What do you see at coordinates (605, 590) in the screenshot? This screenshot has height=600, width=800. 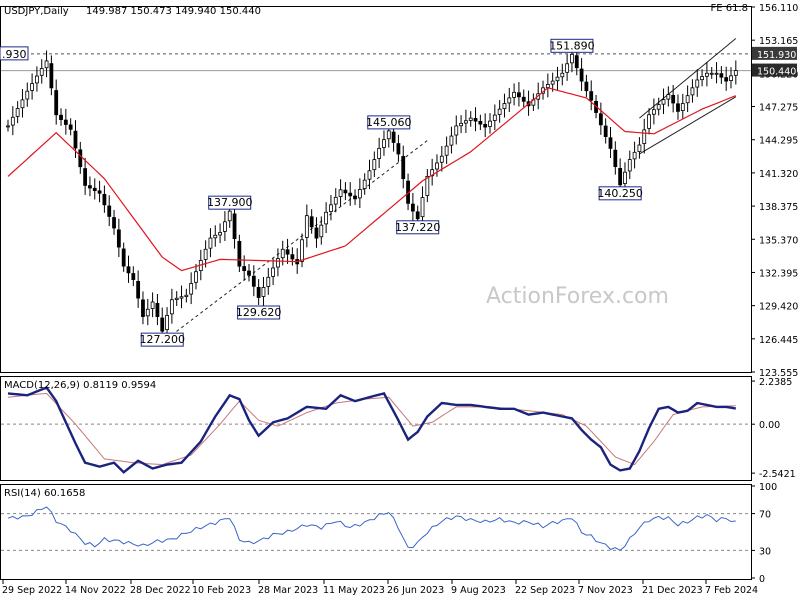 I see `time-tick-label: 7 Nov 2023` at bounding box center [605, 590].